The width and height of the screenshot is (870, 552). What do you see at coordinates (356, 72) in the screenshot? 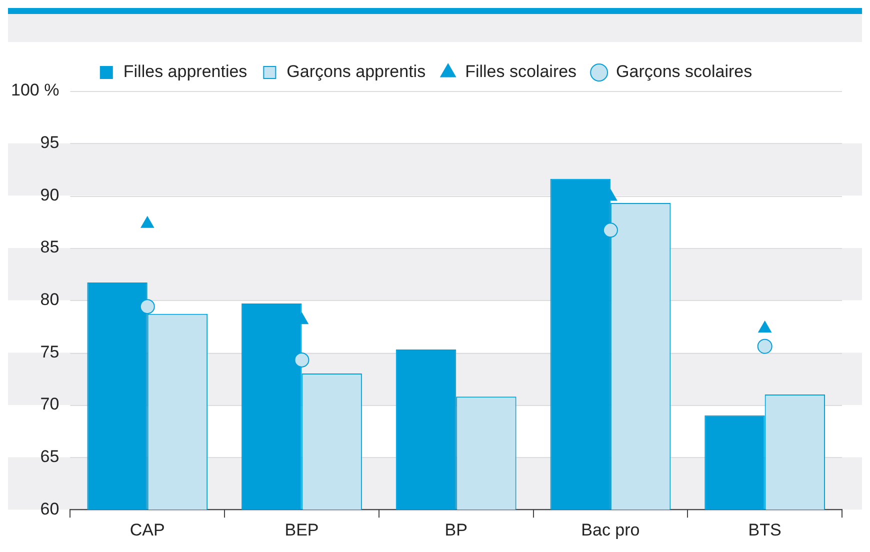
I see `legend-label: Garçons apprentis` at bounding box center [356, 72].